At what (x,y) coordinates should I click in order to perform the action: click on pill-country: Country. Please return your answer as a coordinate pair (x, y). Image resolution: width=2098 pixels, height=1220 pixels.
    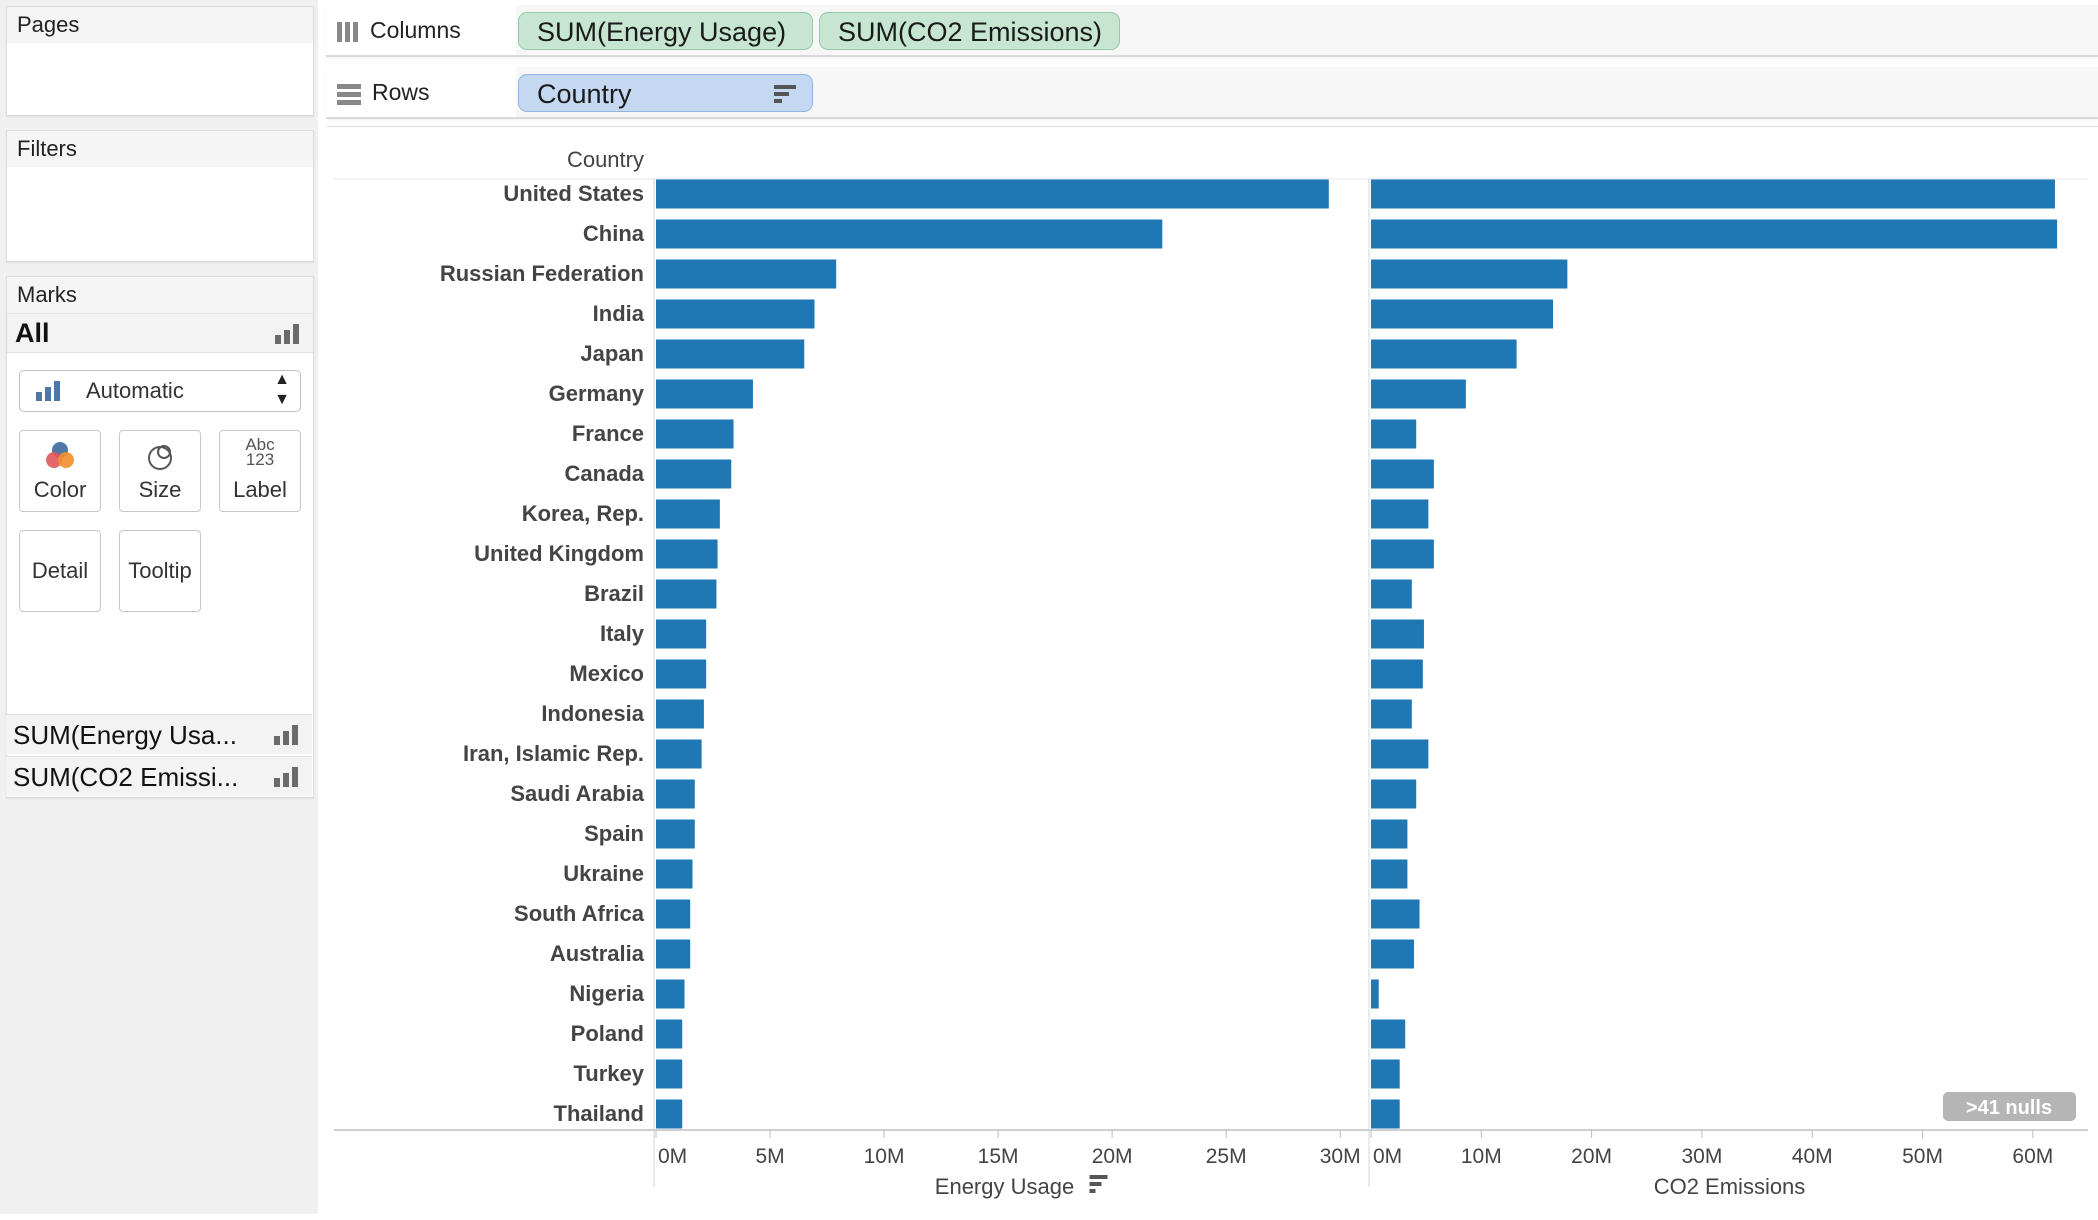
    Looking at the image, I should click on (665, 93).